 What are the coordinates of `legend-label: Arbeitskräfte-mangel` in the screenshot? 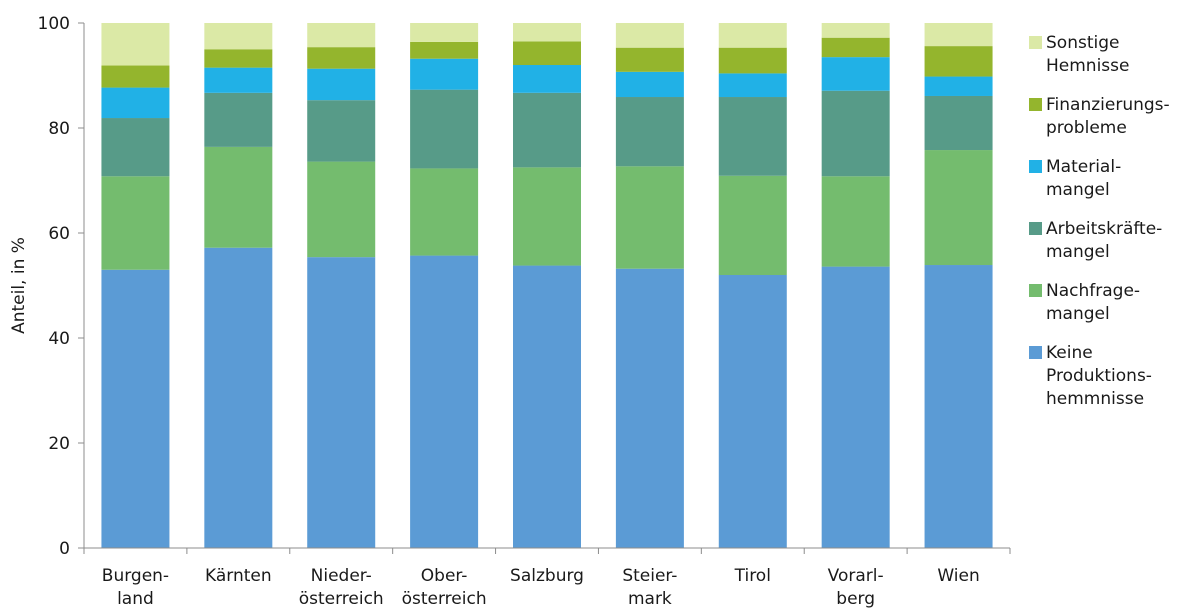 It's located at (1104, 240).